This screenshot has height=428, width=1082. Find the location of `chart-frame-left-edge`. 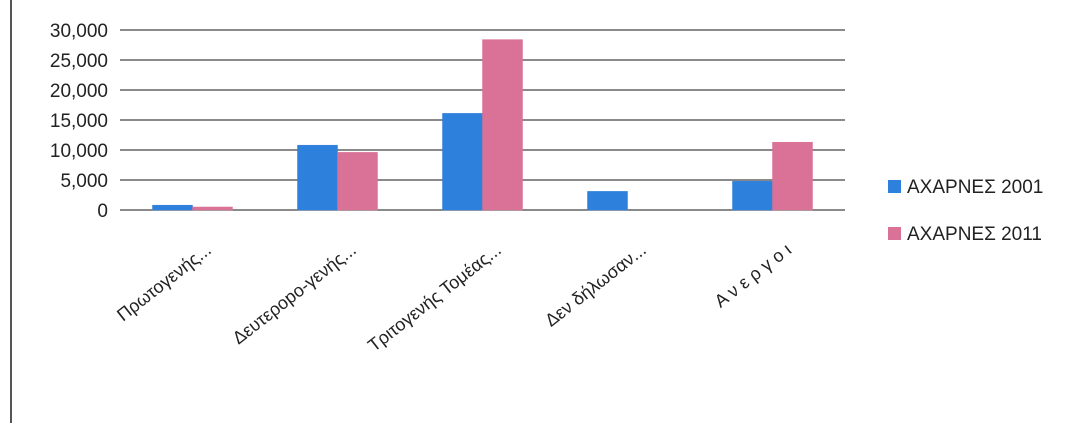

chart-frame-left-edge is located at coordinates (11, 211).